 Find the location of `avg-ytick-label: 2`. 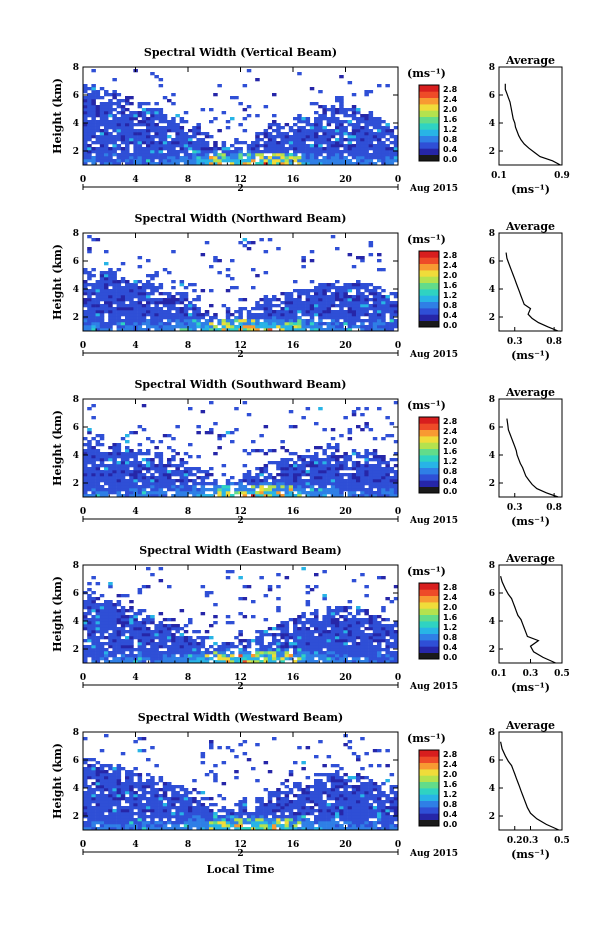

avg-ytick-label: 2 is located at coordinates (492, 484).